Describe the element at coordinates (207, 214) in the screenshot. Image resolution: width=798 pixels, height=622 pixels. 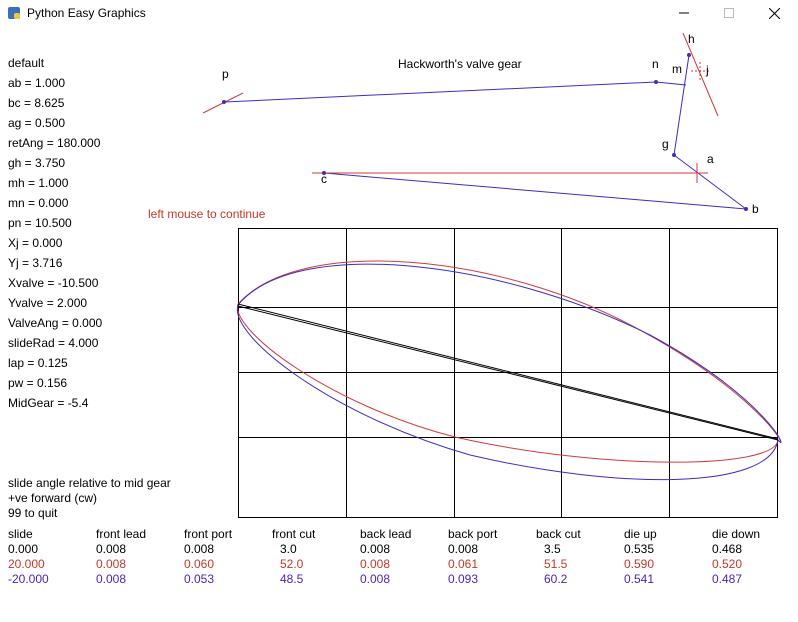
I see `continue-prompt: left mouse to continue` at that location.